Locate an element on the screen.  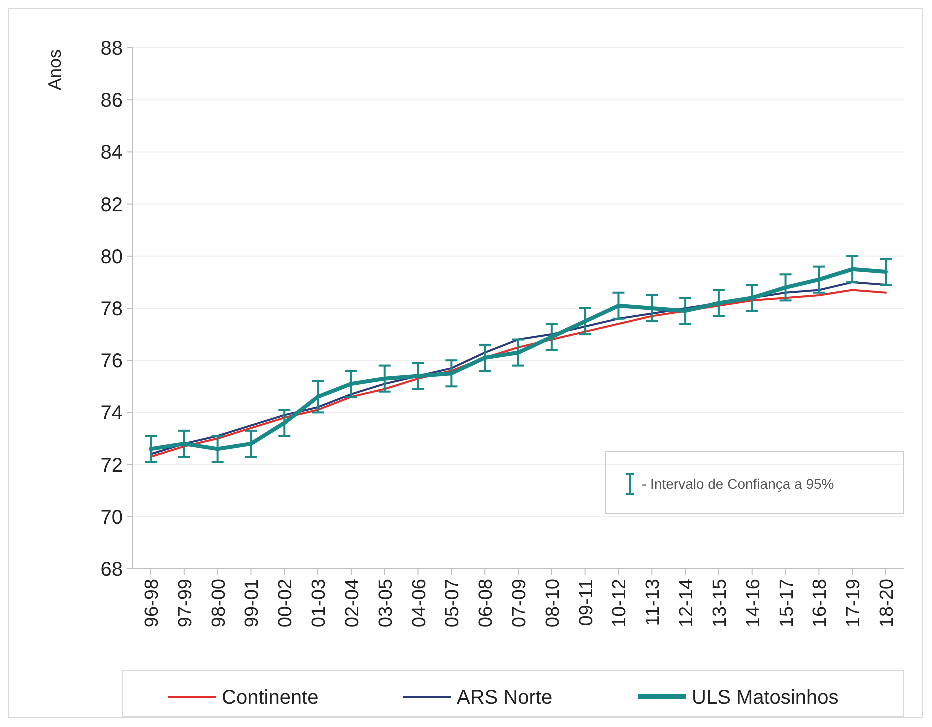
x-tick-label: 00-02 is located at coordinates (286, 603).